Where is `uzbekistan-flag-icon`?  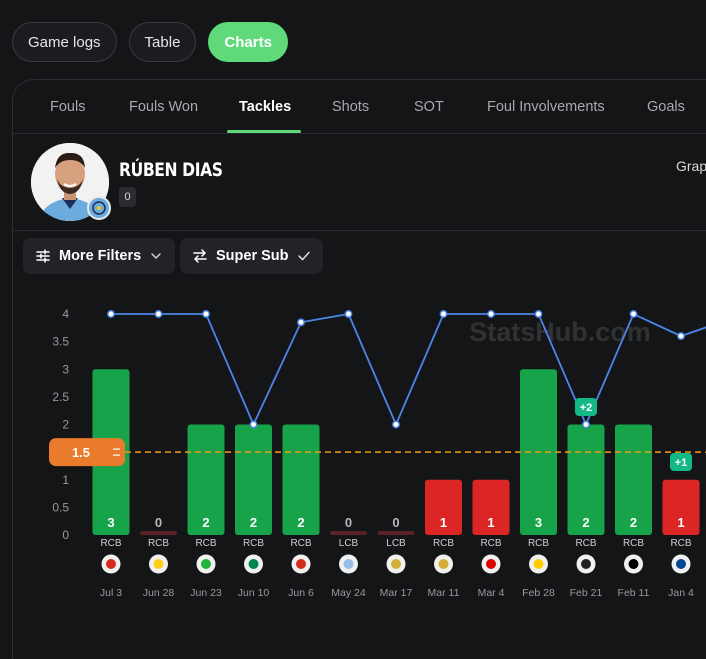 uzbekistan-flag-icon is located at coordinates (206, 564).